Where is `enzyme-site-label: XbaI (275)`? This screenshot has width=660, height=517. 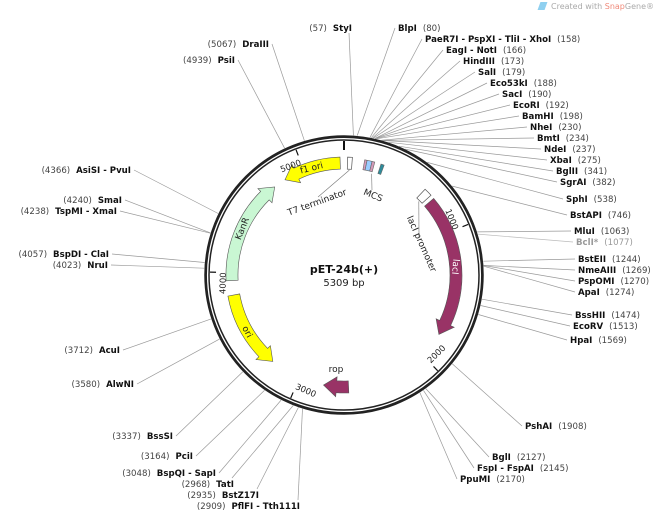
enzyme-site-label: XbaI (275) is located at coordinates (575, 161).